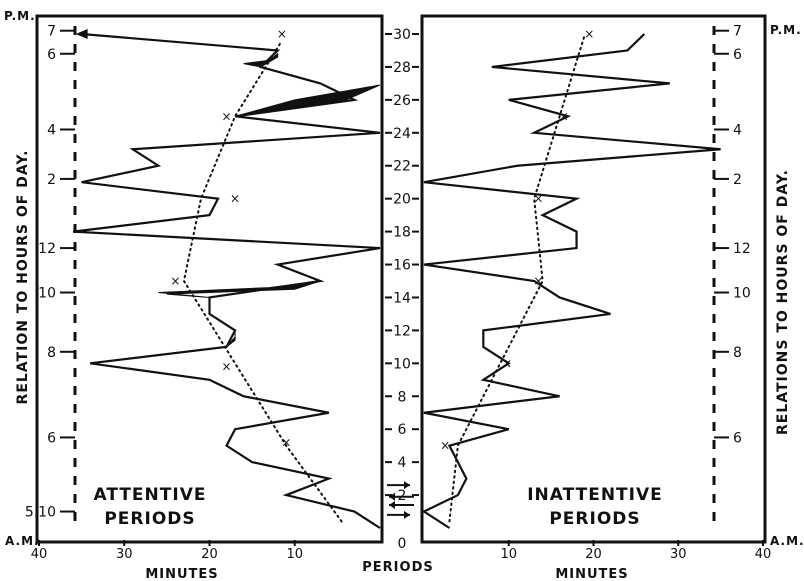 Image resolution: width=804 pixels, height=581 pixels. What do you see at coordinates (150, 495) in the screenshot?
I see `left-panel-title-line1: ATTENTIVE` at bounding box center [150, 495].